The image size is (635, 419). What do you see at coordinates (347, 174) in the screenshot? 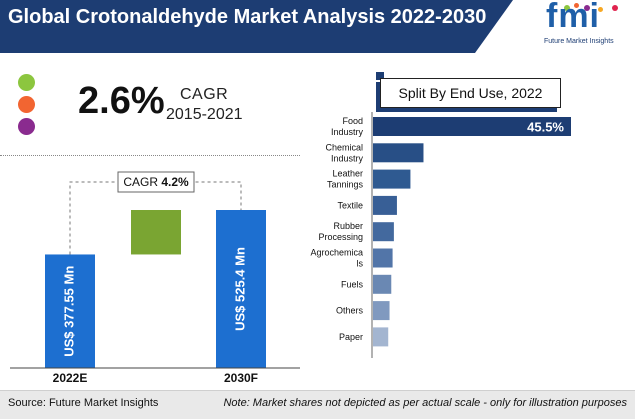
I see `category-label: Leather` at bounding box center [347, 174].